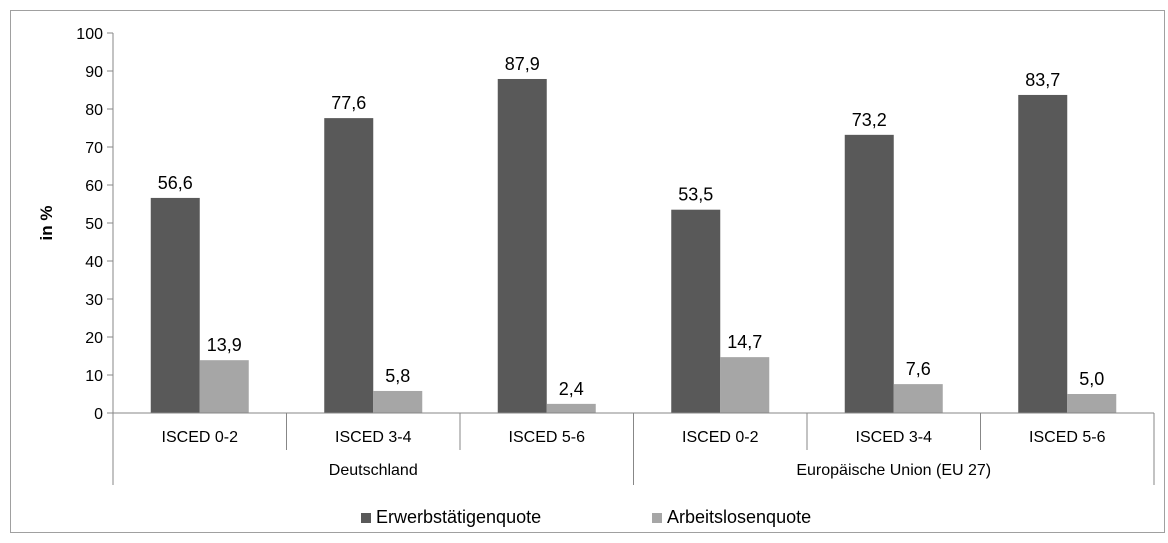 Image resolution: width=1168 pixels, height=543 pixels. I want to click on y-tick-label: 0, so click(98, 414).